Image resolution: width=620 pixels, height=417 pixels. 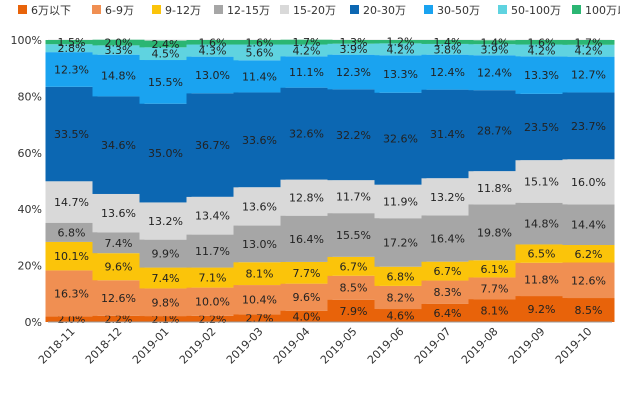 I want to click on data-label: 12.6%, so click(x=588, y=280).